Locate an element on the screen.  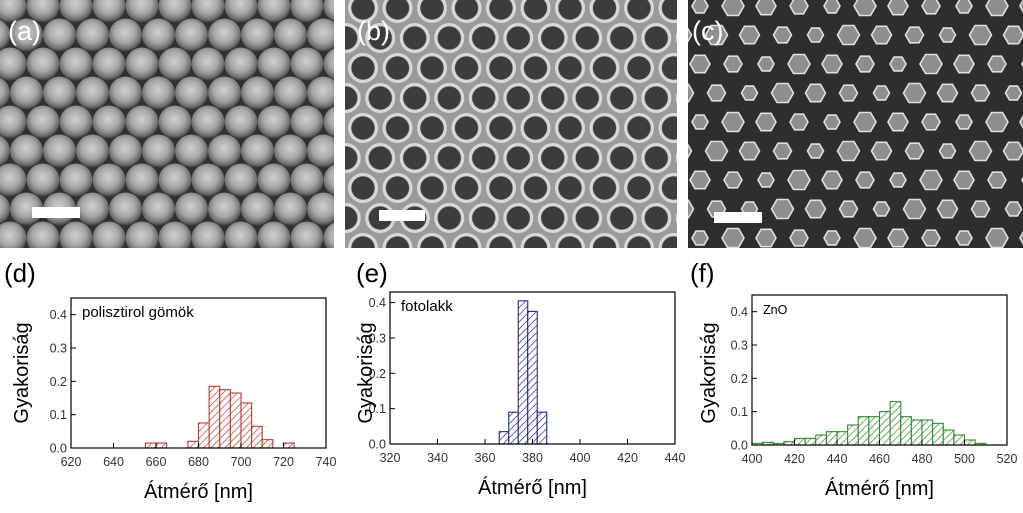
y-tick-label: 0.3 is located at coordinates (58, 349).